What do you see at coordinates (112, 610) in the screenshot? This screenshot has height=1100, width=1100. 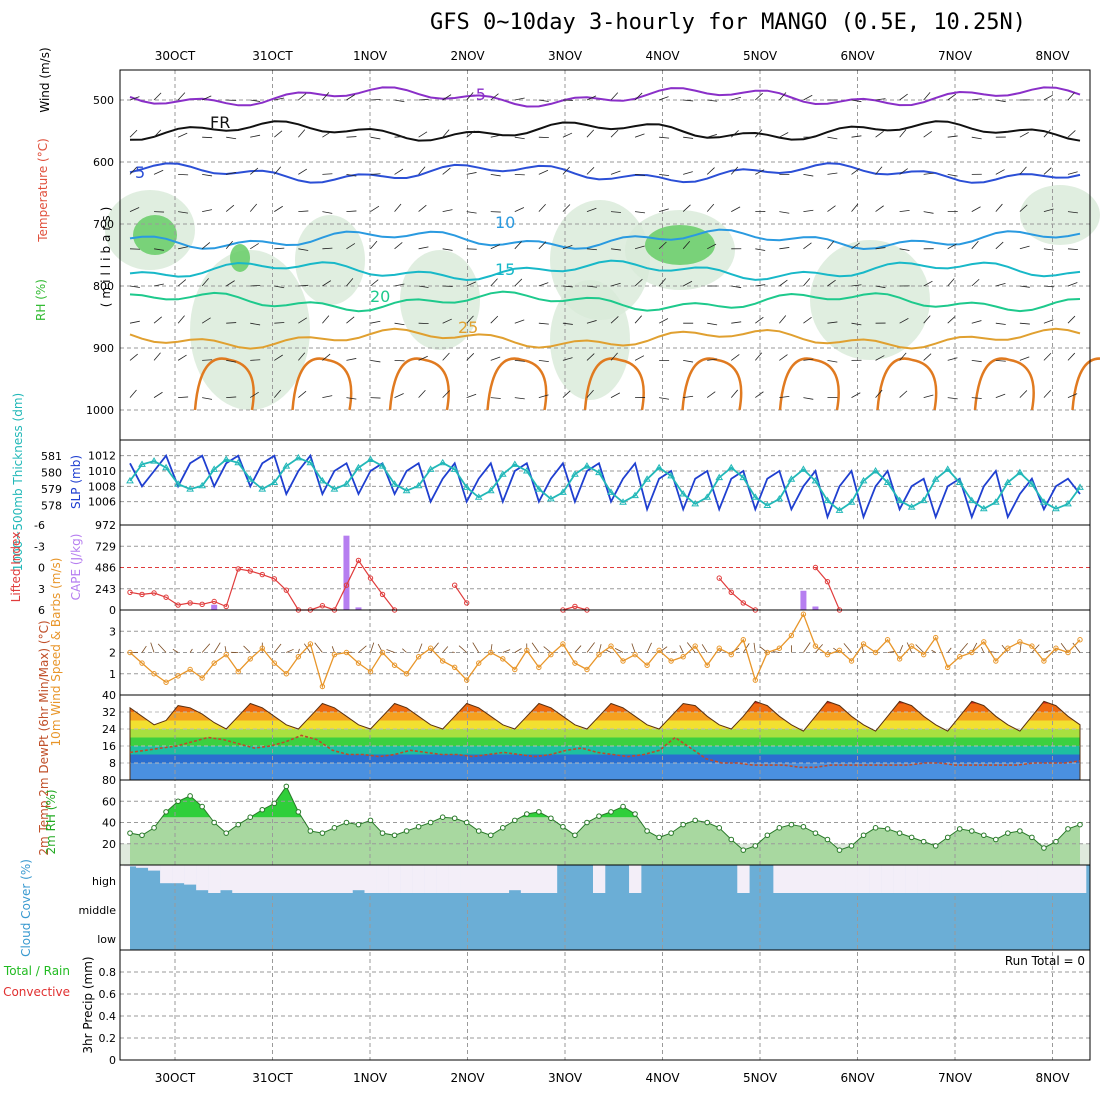 I see `cape-tick: 0` at bounding box center [112, 610].